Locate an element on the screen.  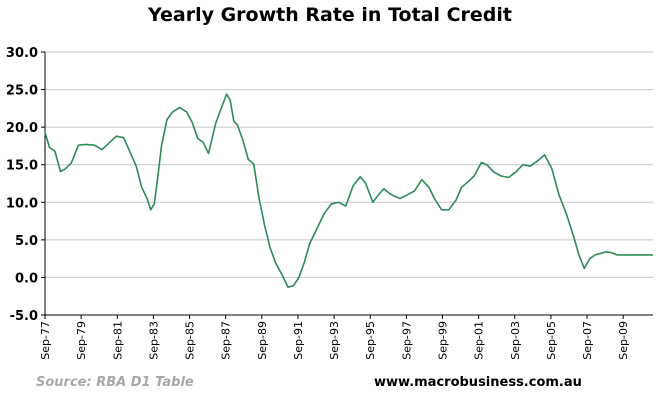
source-note: Source: RBA D1 Table is located at coordinates (115, 382).